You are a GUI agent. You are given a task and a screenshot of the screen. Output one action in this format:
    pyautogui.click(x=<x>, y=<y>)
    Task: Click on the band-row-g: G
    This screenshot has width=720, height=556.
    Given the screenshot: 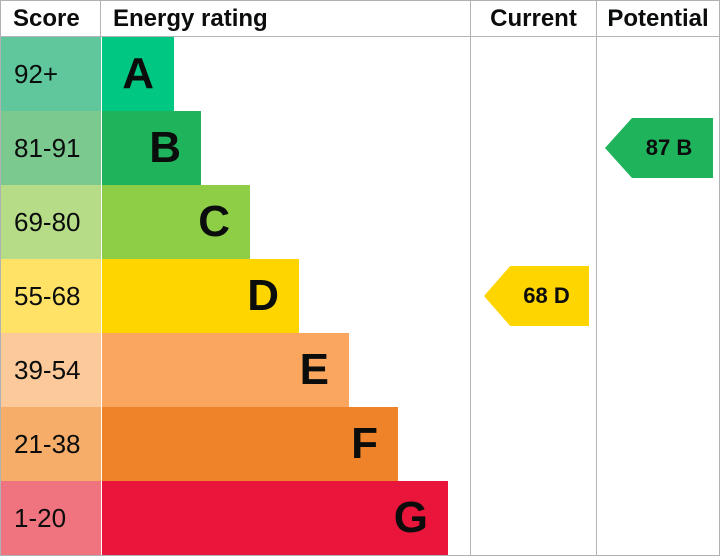 What is the action you would take?
    pyautogui.click(x=285, y=518)
    